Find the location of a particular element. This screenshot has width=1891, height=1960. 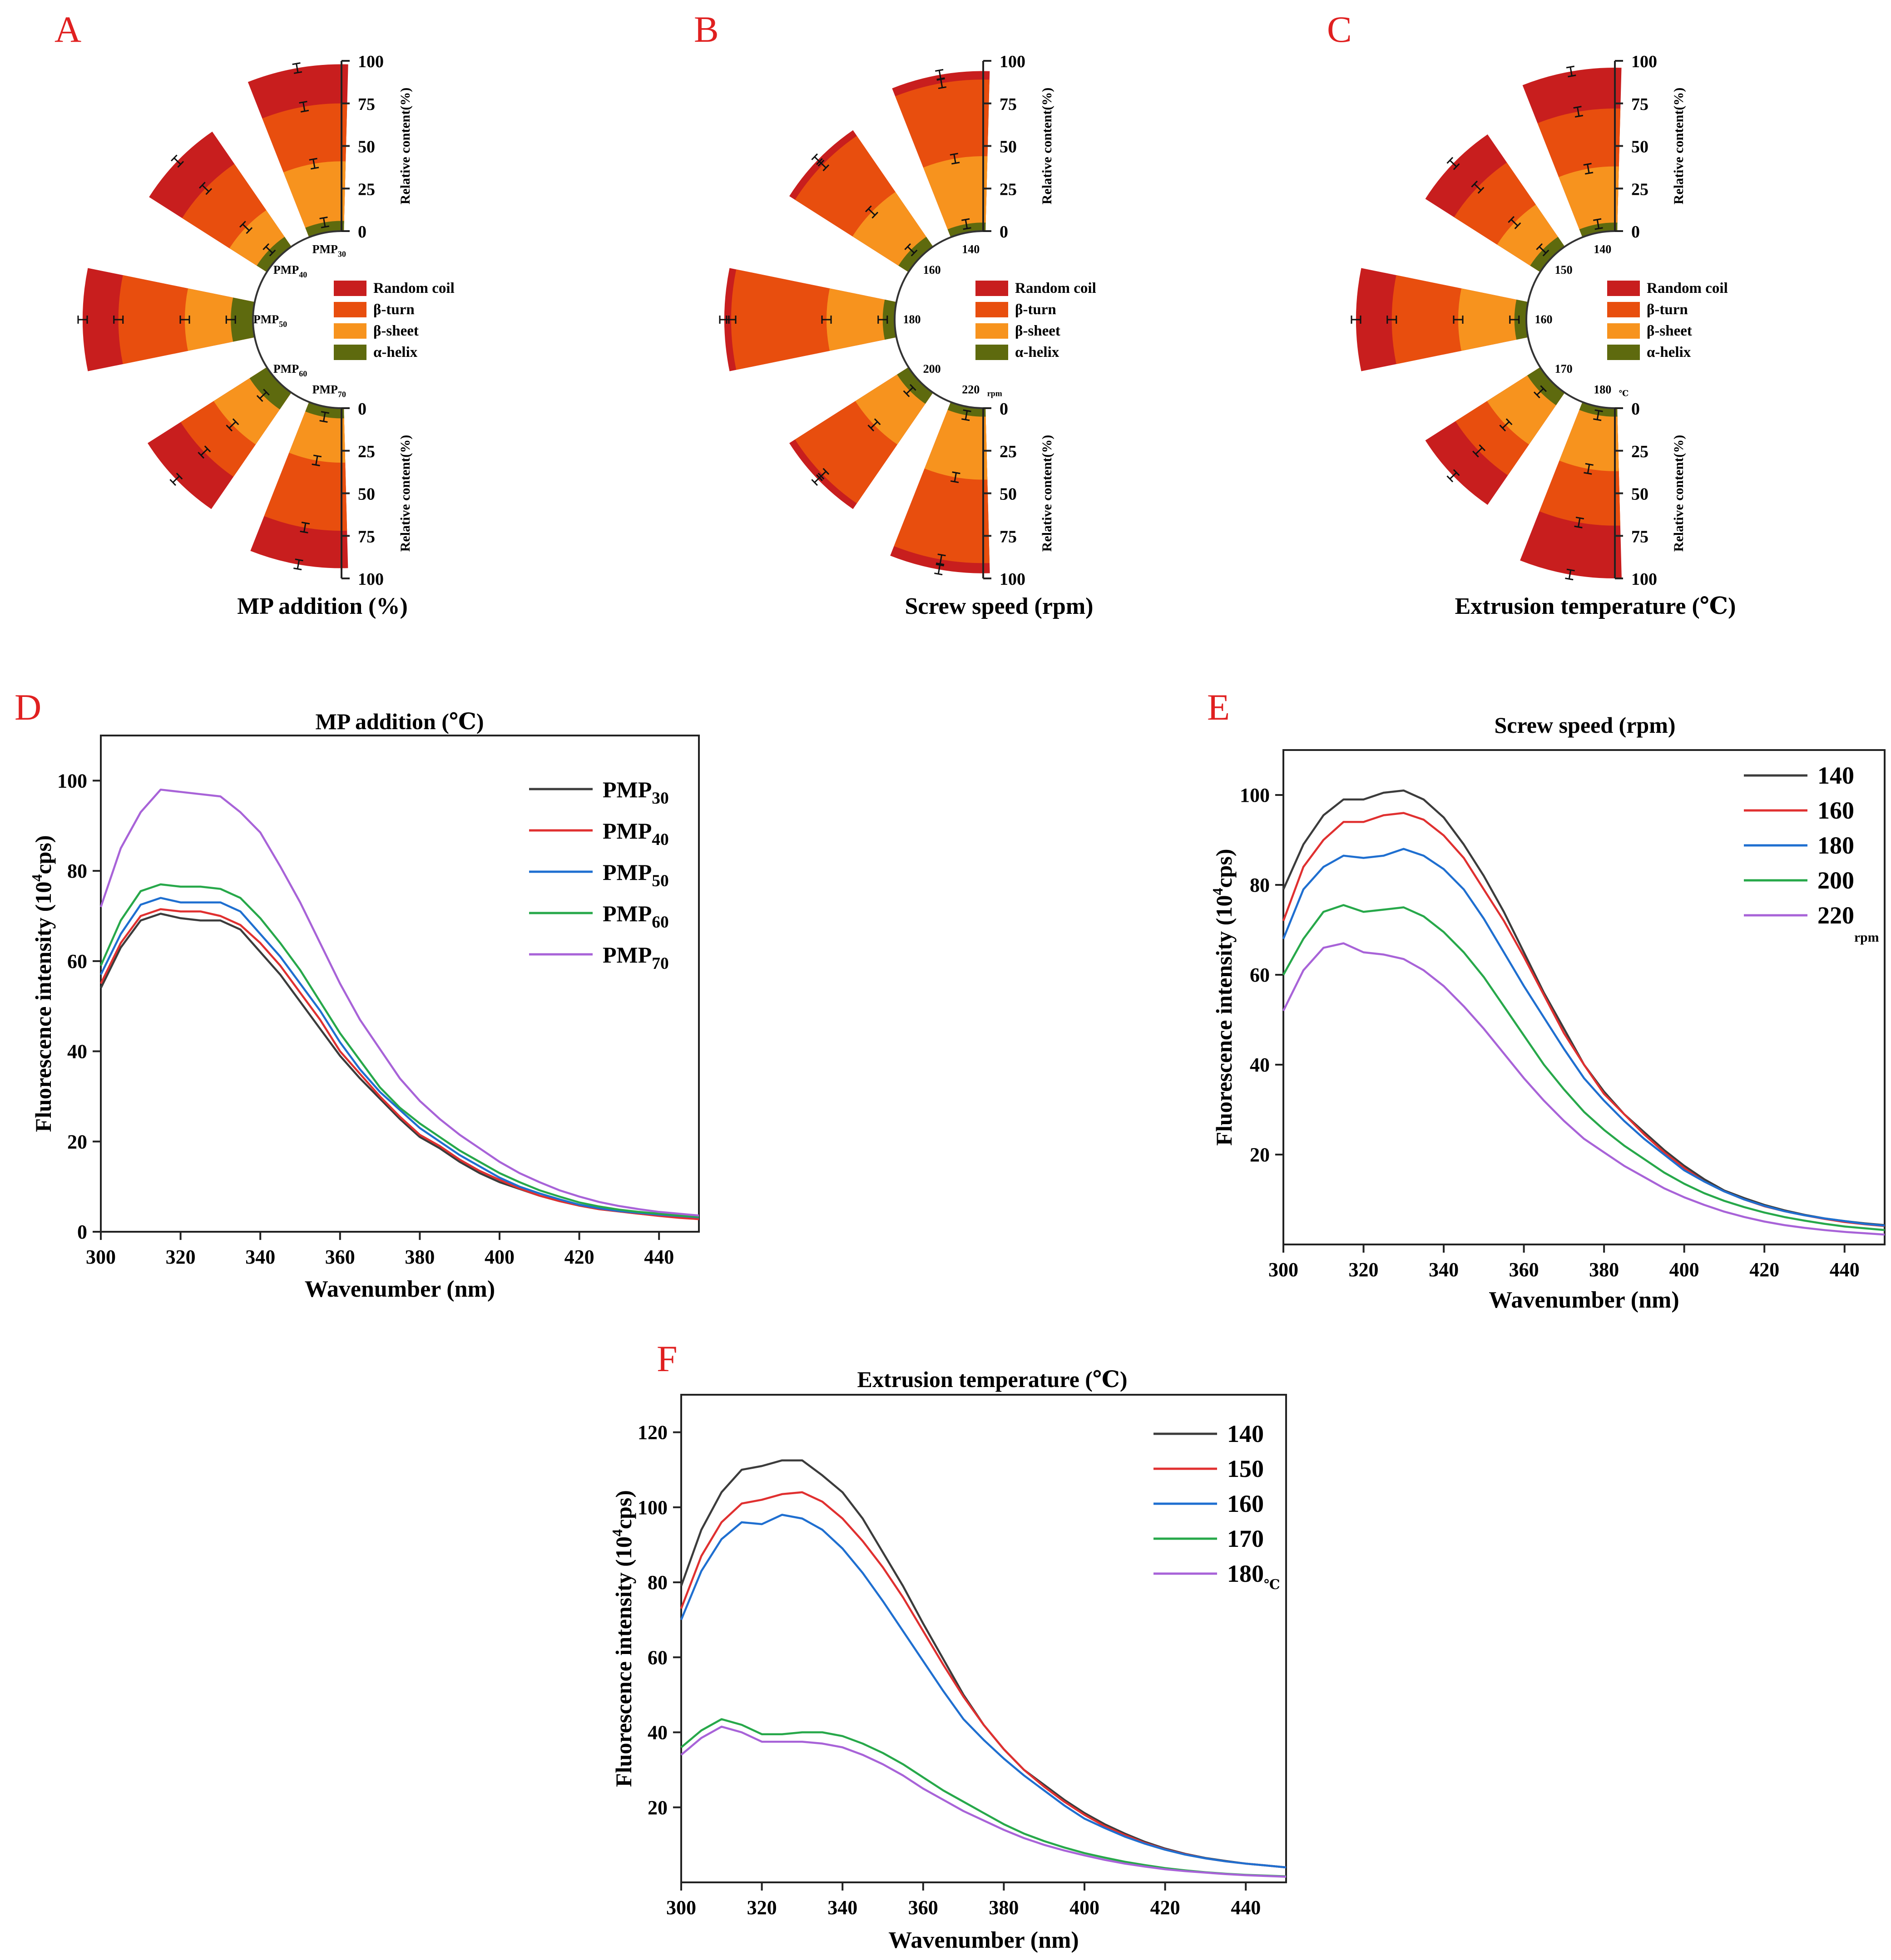

category-label-sub: 70 is located at coordinates (342, 394).